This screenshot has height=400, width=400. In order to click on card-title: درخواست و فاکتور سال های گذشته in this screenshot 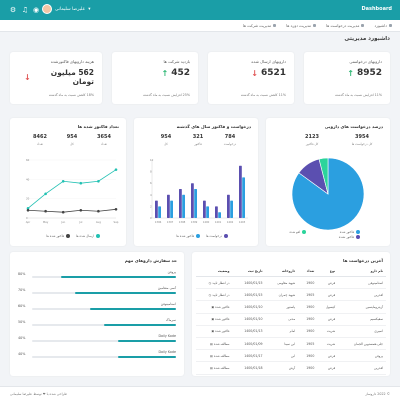, I will do `click(213, 126)`.